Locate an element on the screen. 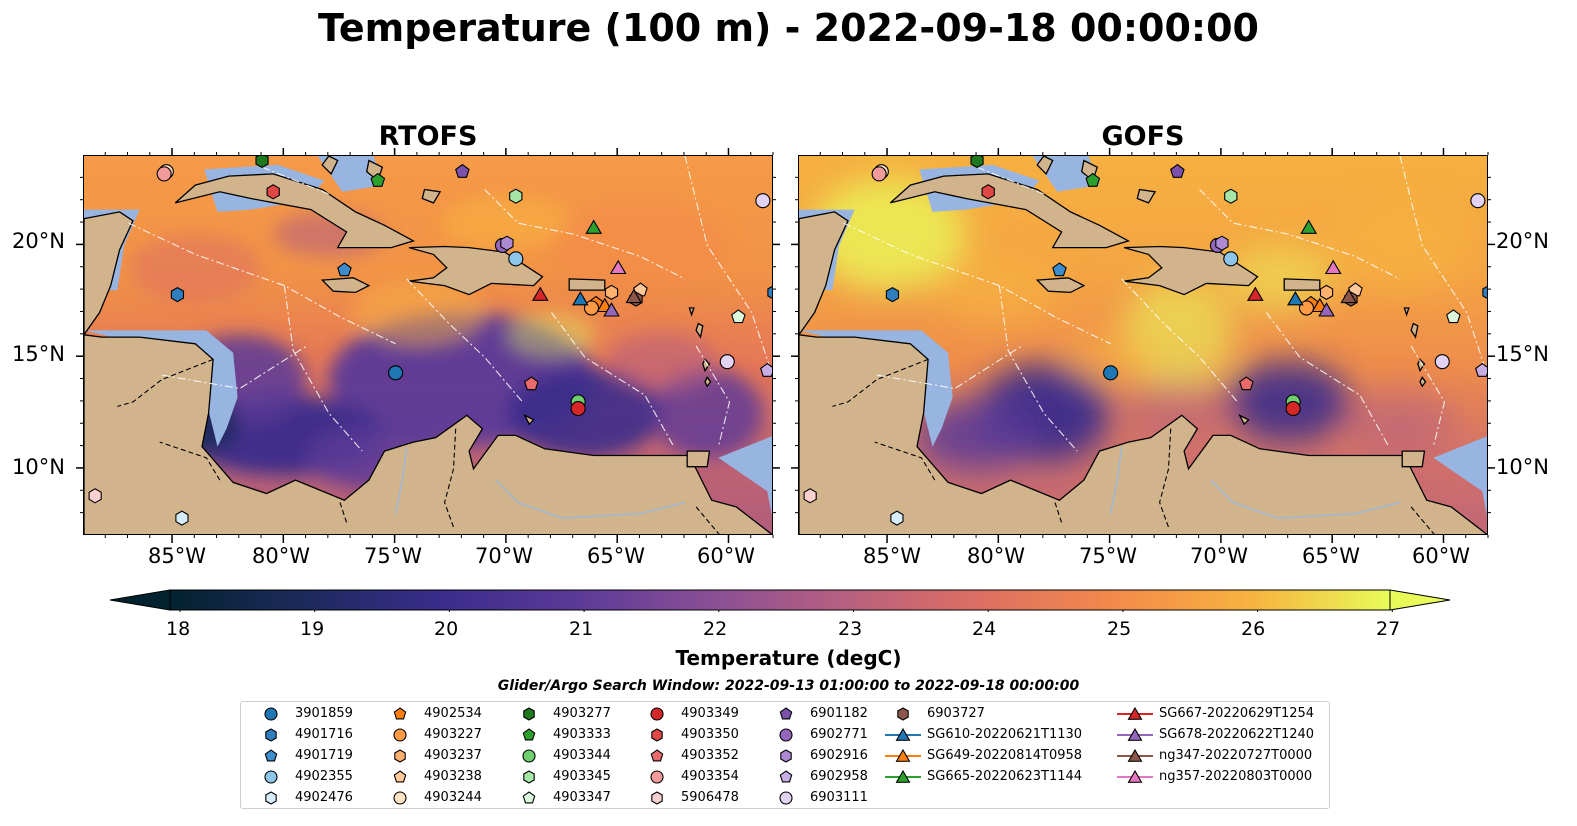 The width and height of the screenshot is (1577, 826). legend-label: SG667-20220629T1254 is located at coordinates (1237, 713).